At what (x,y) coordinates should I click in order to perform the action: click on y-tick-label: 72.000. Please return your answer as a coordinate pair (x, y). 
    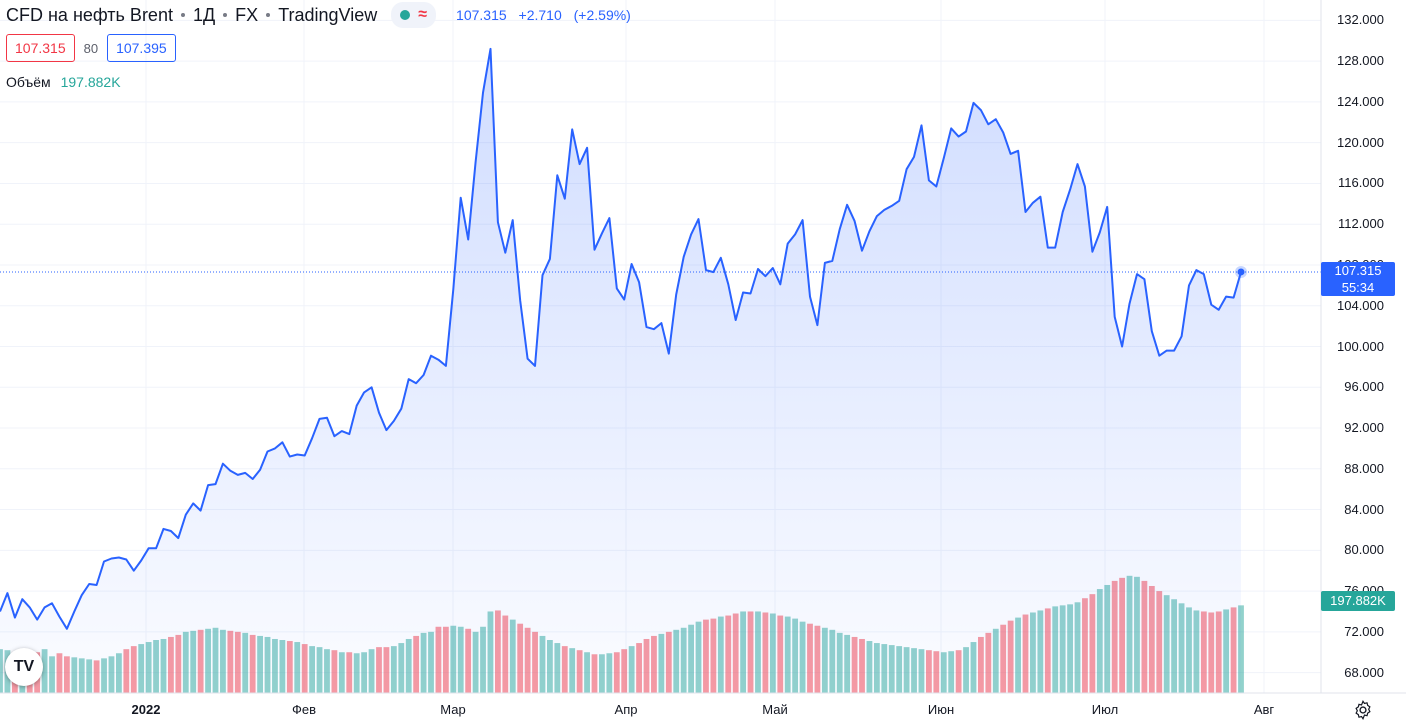
    Looking at the image, I should click on (1364, 631).